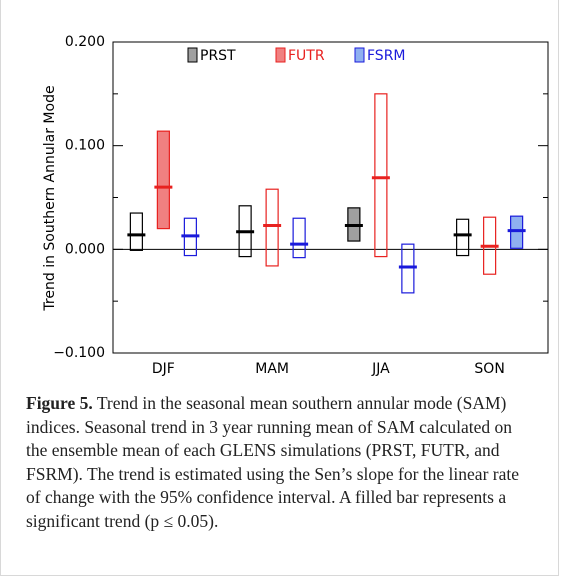 The width and height of the screenshot is (563, 581). Describe the element at coordinates (163, 369) in the screenshot. I see `x-tick-label: DJF` at that location.